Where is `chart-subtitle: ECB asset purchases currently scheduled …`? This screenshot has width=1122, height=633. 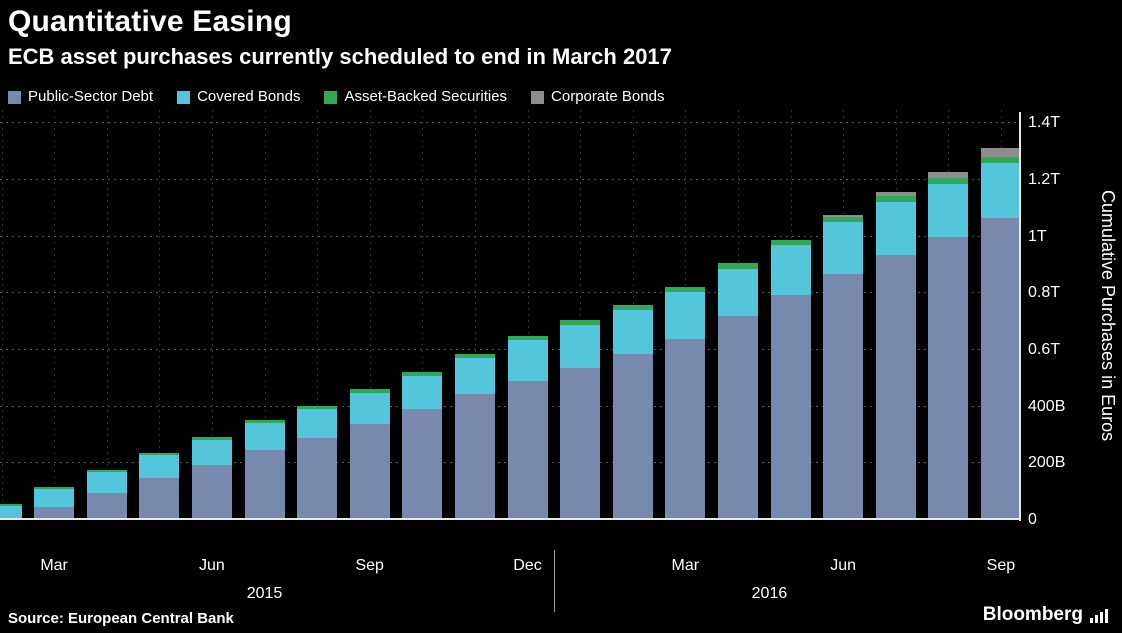
chart-subtitle: ECB asset purchases currently scheduled … is located at coordinates (340, 56).